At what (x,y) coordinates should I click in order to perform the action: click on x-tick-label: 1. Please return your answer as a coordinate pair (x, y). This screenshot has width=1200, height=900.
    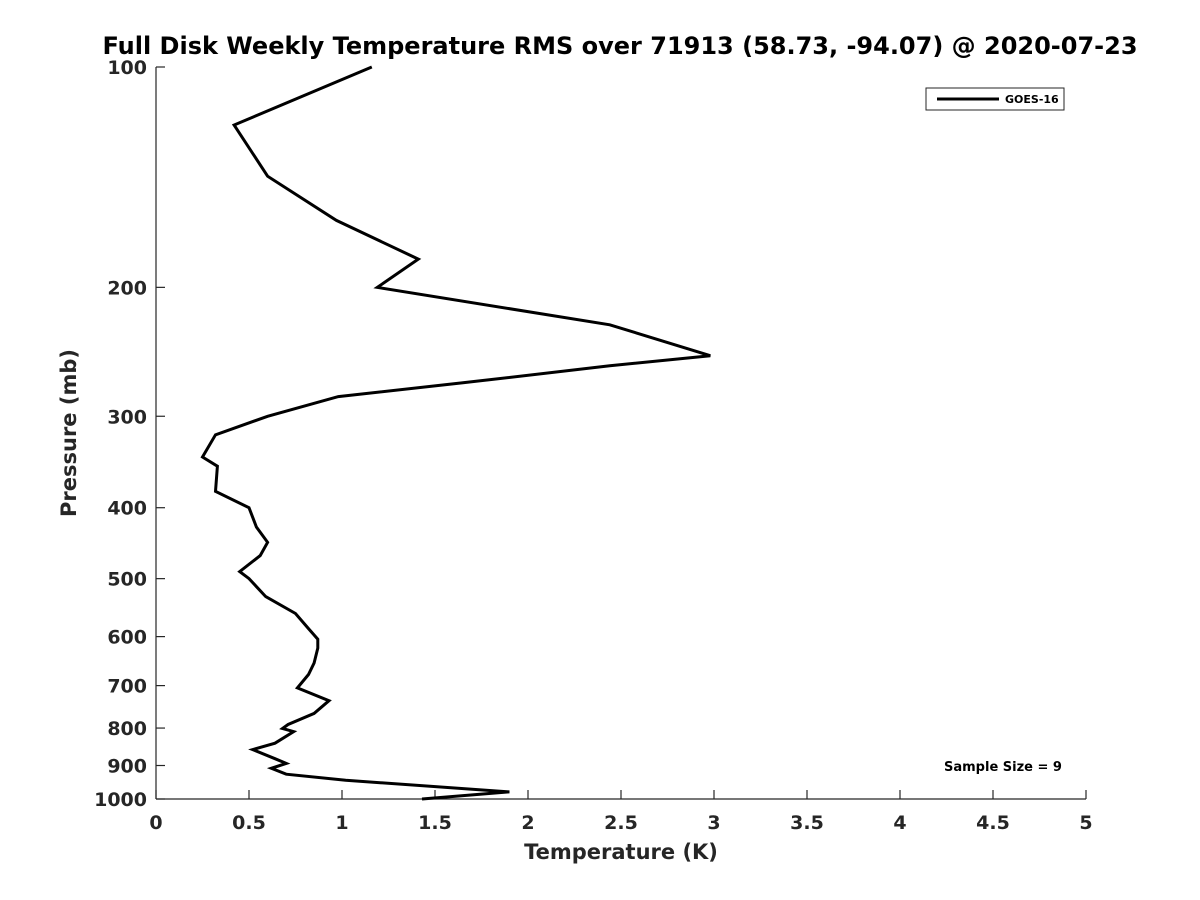
    Looking at the image, I should click on (341, 823).